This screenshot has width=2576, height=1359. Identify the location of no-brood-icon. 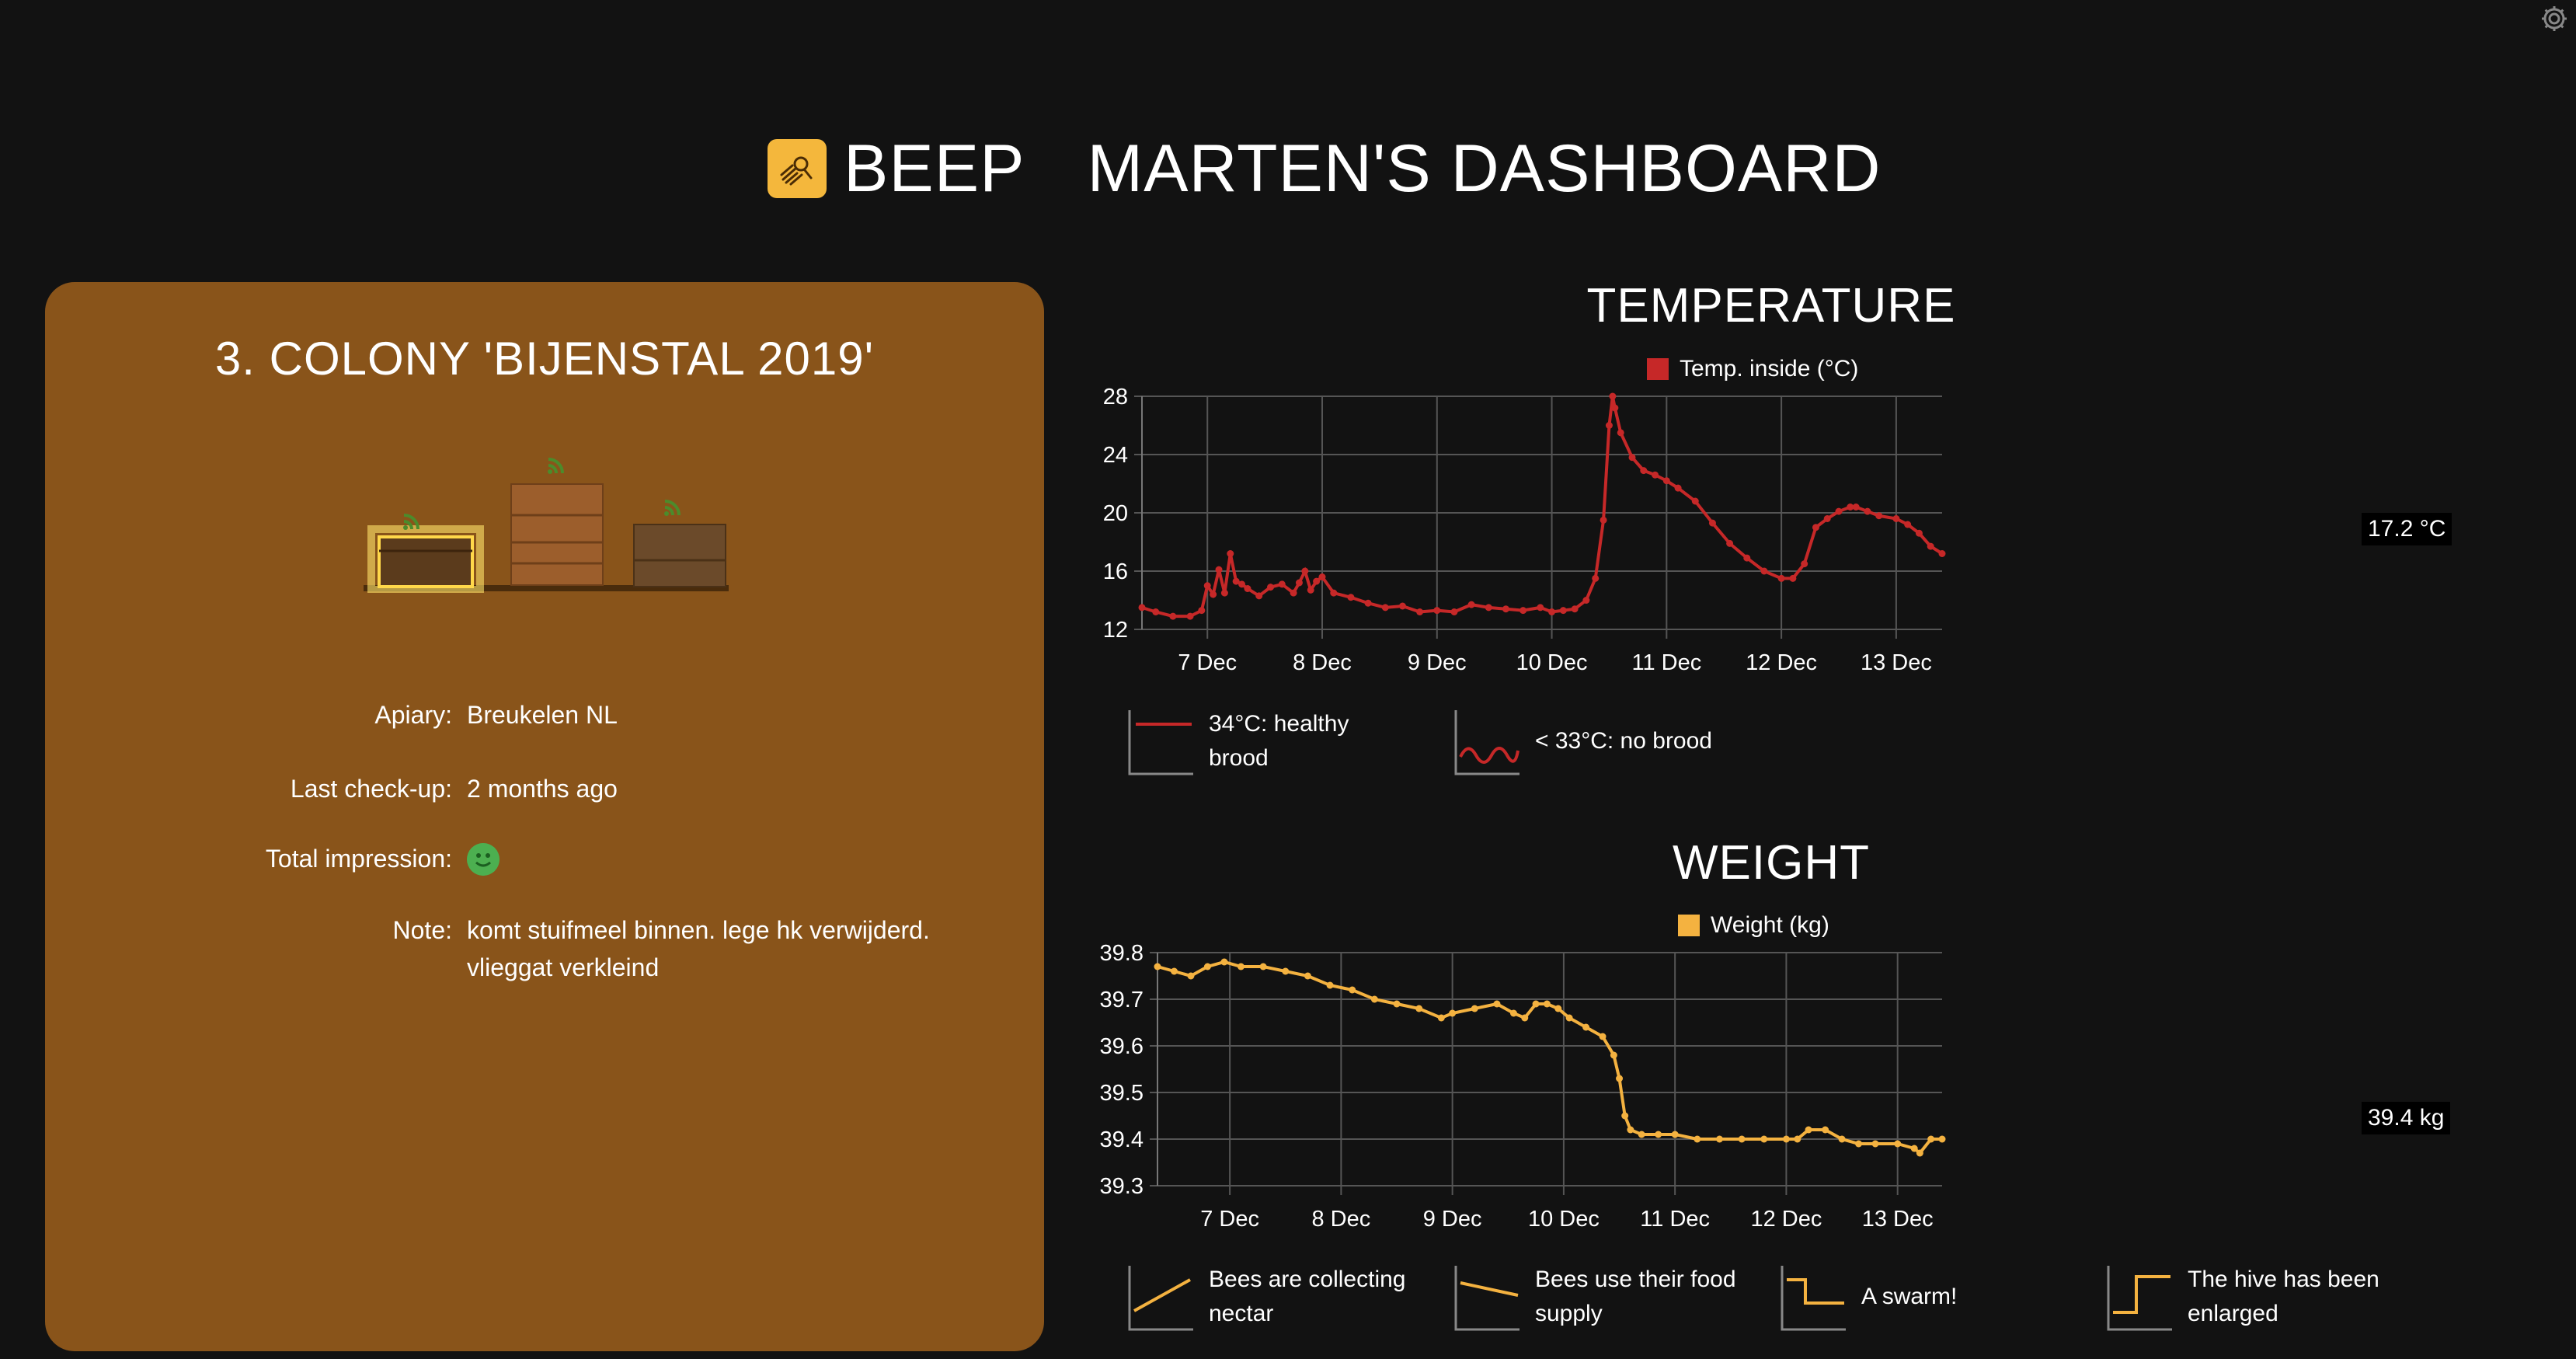
(1486, 742).